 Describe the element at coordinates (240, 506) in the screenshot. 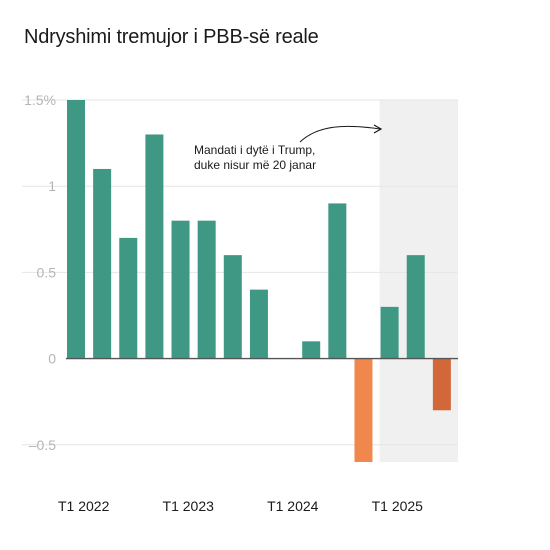

I see `x-axis-ticks: T1 2022 T1 2023 T1 2024 T1 2025` at that location.